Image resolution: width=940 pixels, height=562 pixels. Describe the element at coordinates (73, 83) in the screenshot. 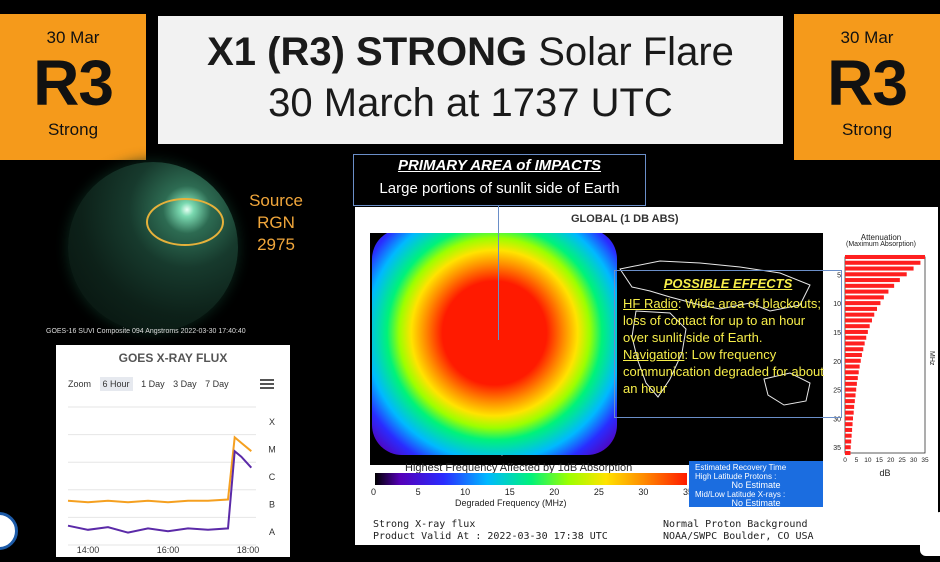

I see `badge-level: R3` at that location.